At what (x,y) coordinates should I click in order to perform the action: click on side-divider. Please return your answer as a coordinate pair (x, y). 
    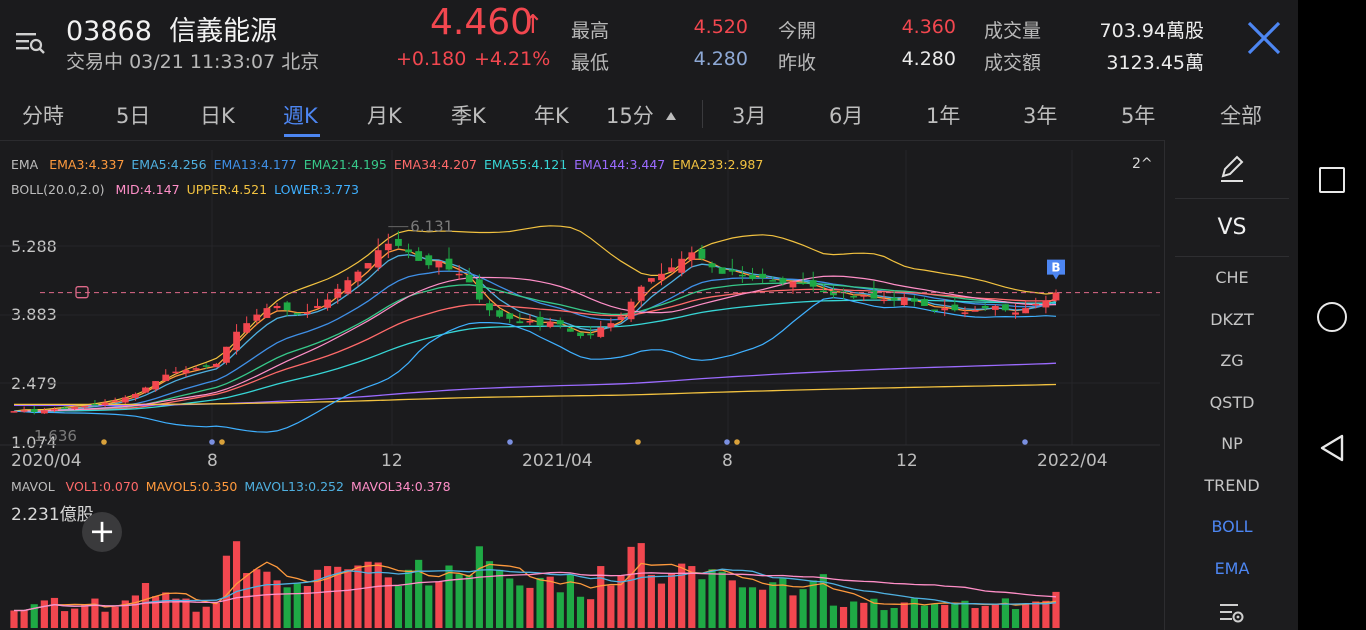
    Looking at the image, I should click on (1232, 198).